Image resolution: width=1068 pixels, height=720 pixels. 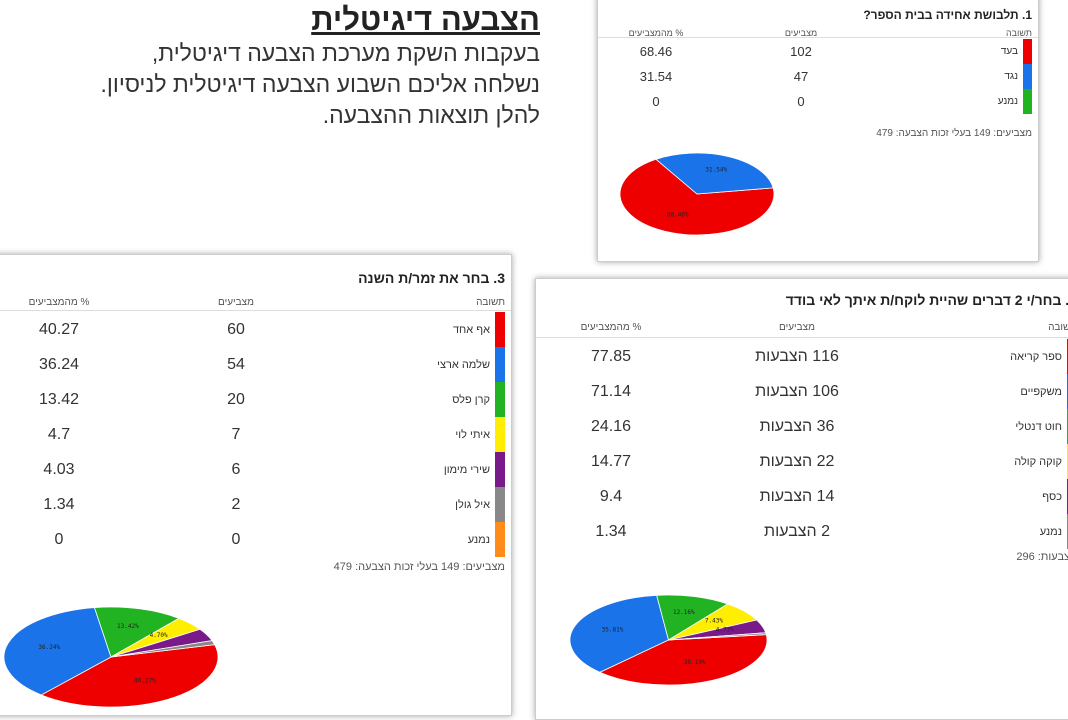 I want to click on vote-percent: 77.85, so click(x=611, y=356).